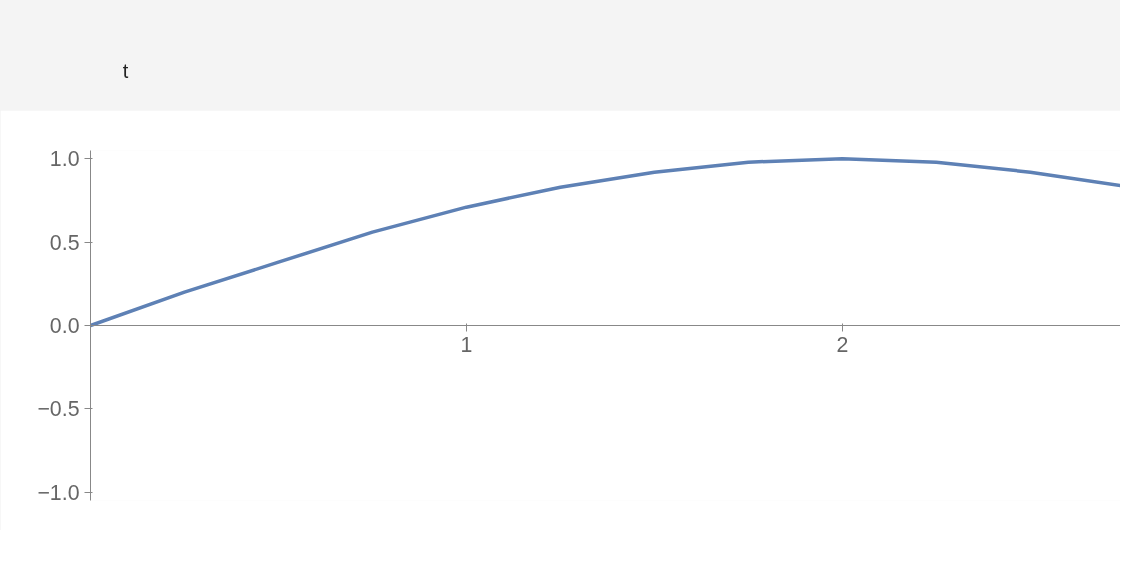 The width and height of the screenshot is (1147, 574). I want to click on x-tick-label: 2, so click(842, 344).